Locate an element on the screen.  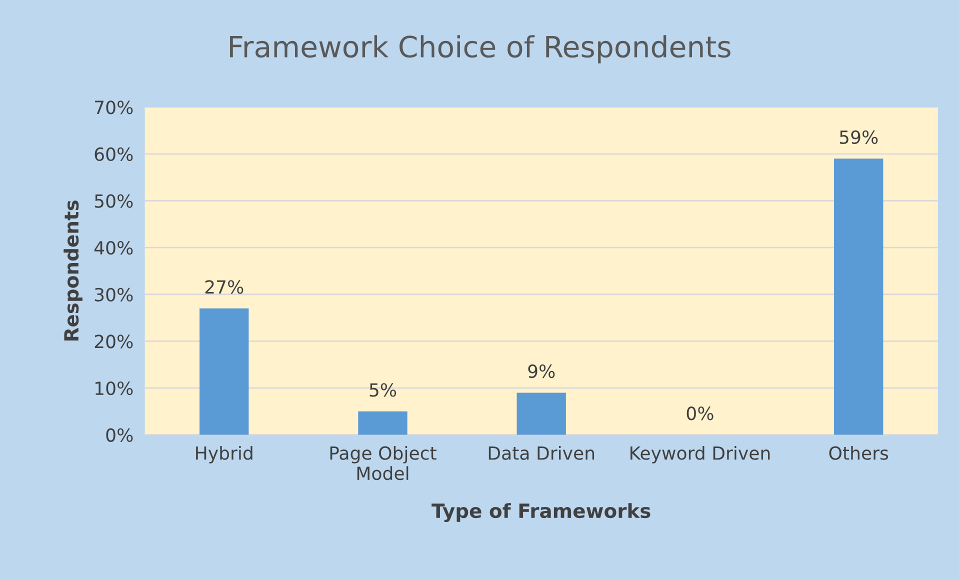
x-tick-label: Page Object Model is located at coordinates (383, 463).